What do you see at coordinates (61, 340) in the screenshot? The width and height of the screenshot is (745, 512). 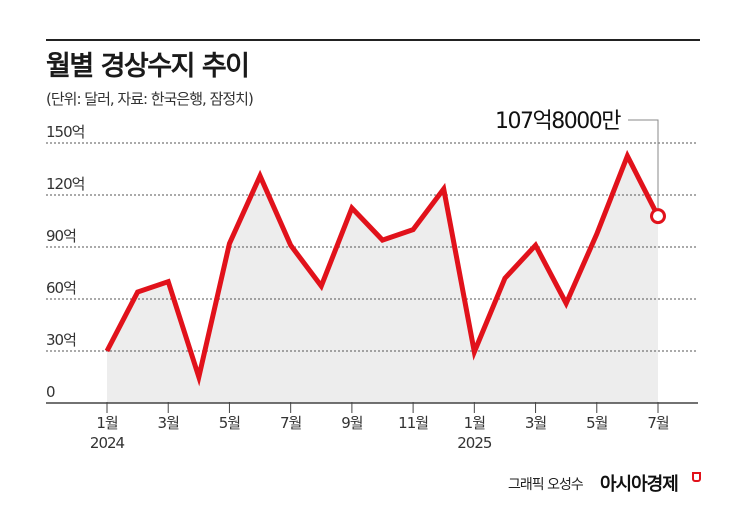 I see `y-tick-label: 30억` at bounding box center [61, 340].